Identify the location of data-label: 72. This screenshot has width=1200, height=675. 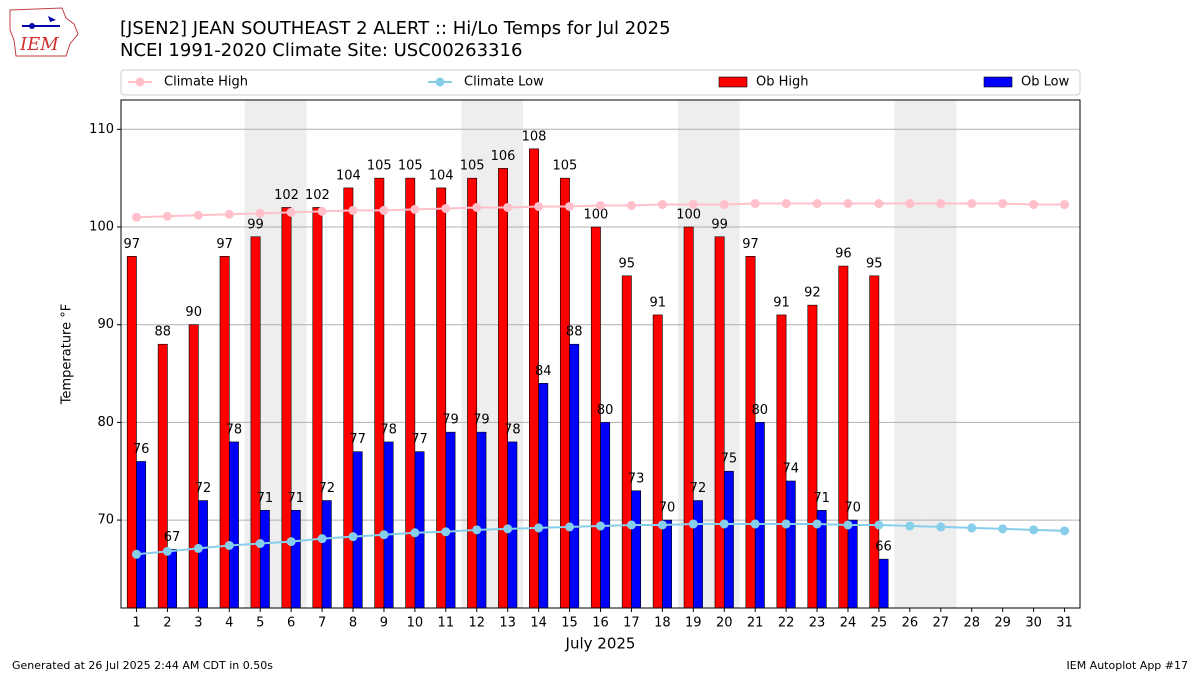
(203, 488).